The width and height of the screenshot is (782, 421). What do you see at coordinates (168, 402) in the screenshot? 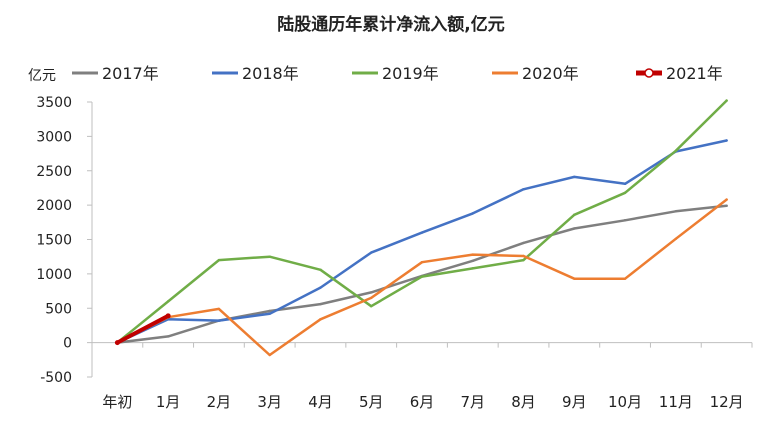
I see `x-tick-label: 1月` at bounding box center [168, 402].